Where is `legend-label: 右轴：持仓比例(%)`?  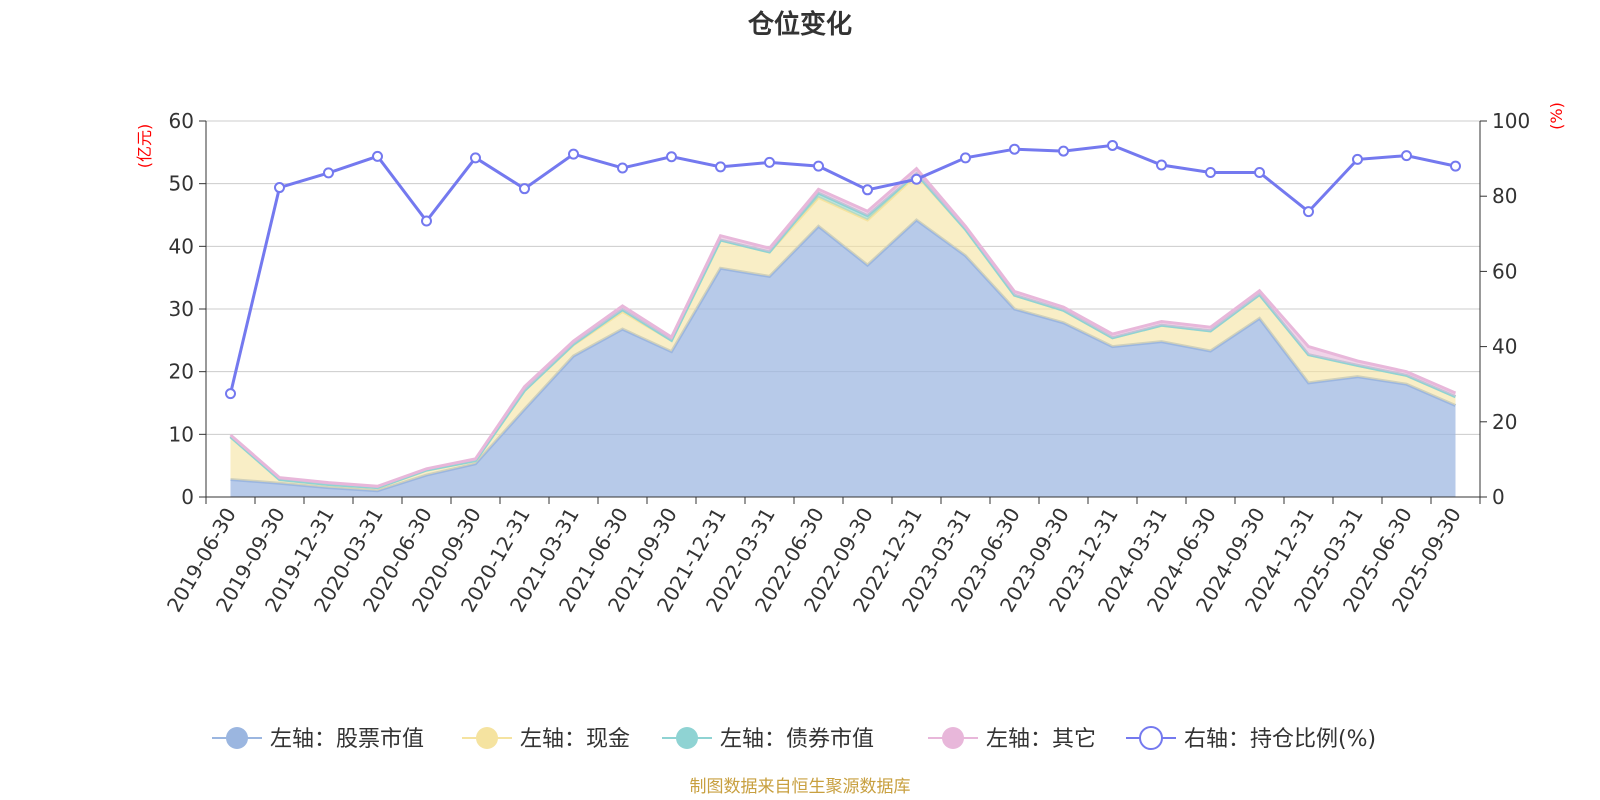
legend-label: 右轴：持仓比例(%) is located at coordinates (1280, 739).